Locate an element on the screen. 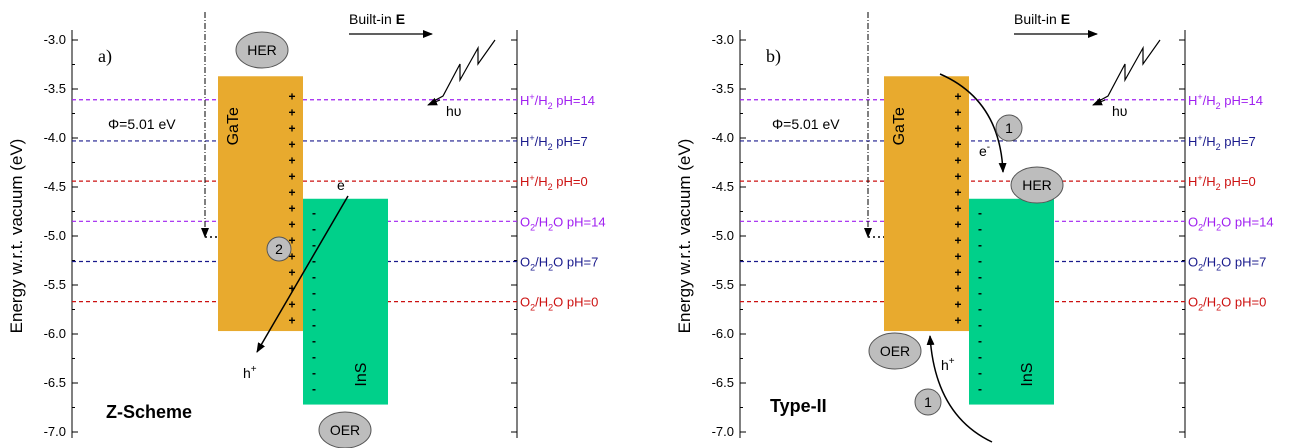 Image resolution: width=1311 pixels, height=448 pixels. step-marker-2-label: 2 is located at coordinates (279, 249).